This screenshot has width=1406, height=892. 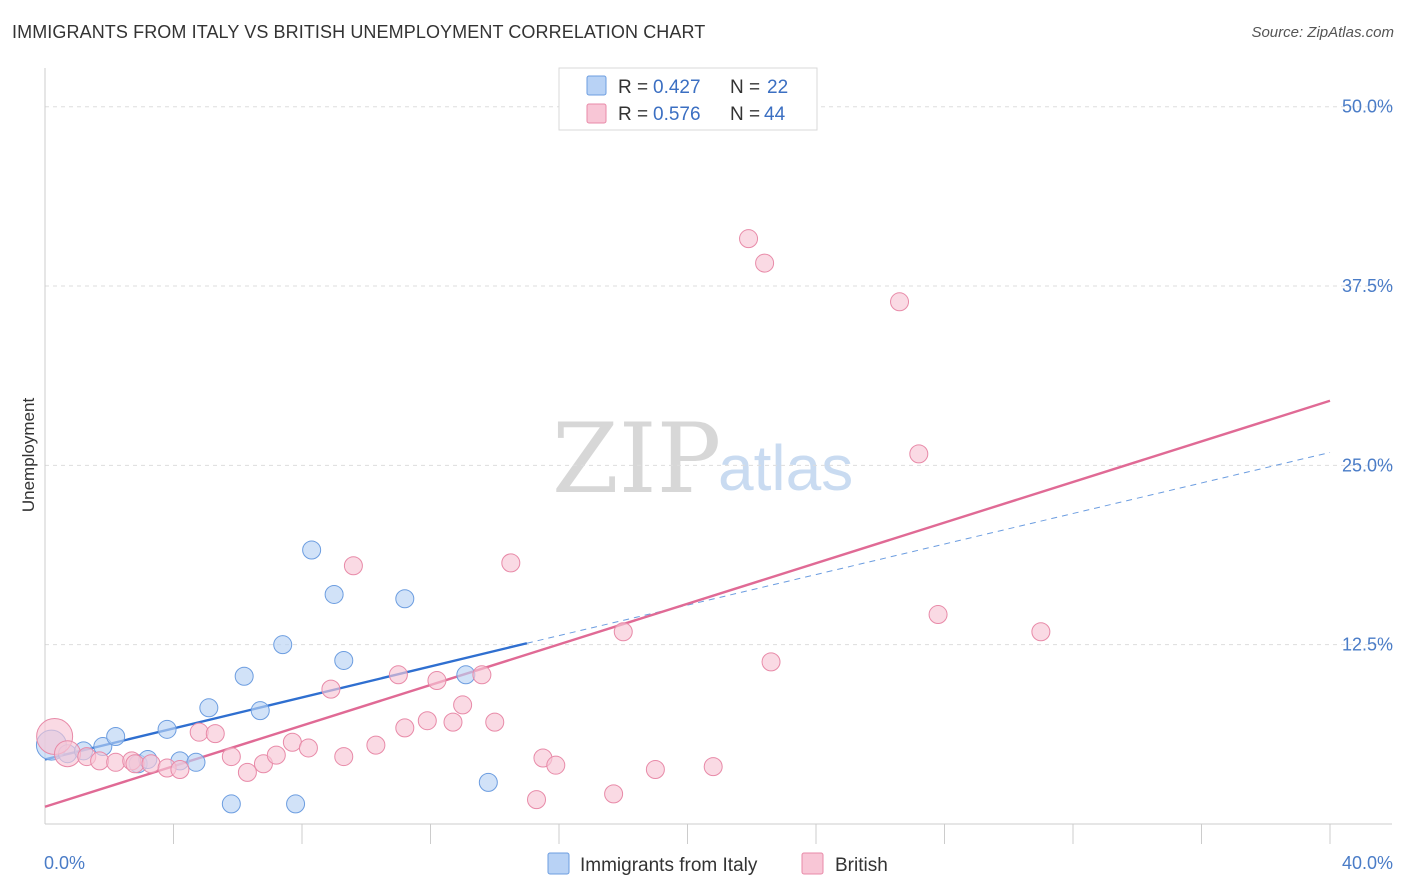 I want to click on y-axis-label: Unemployment, so click(x=28, y=455).